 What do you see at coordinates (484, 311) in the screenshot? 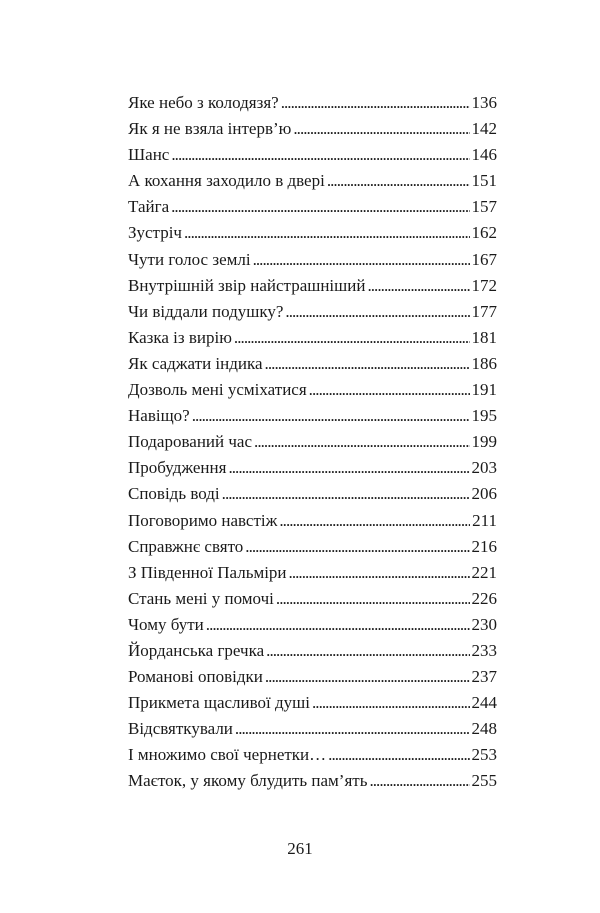
I see `toc-entry-page: 177` at bounding box center [484, 311].